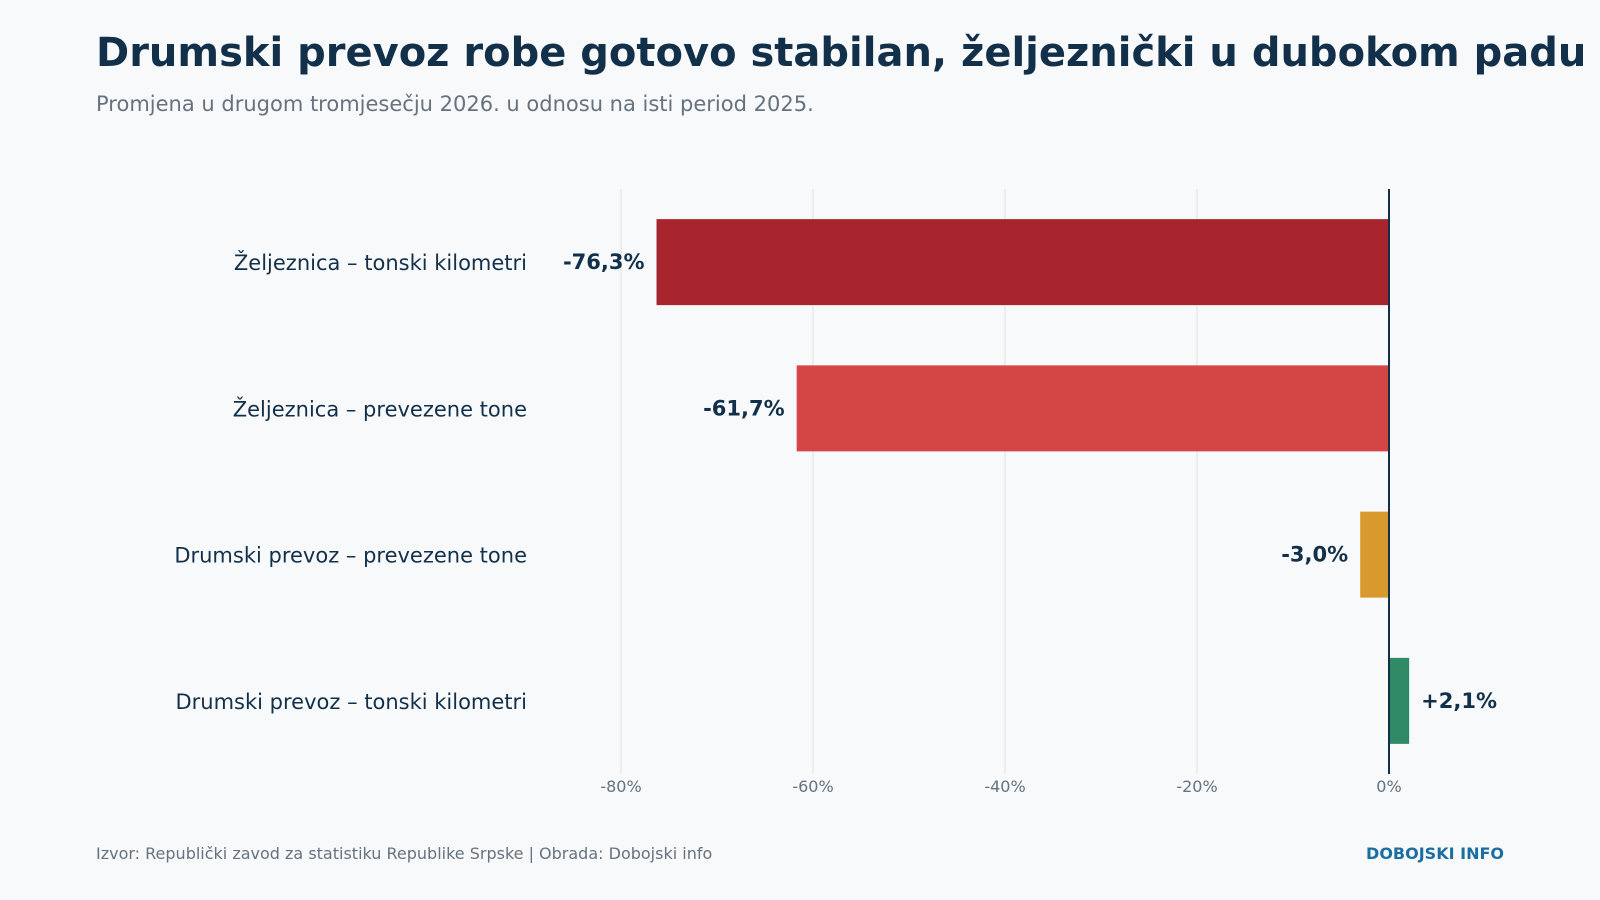 Image resolution: width=1600 pixels, height=900 pixels. I want to click on bar-value-label: -3,0%, so click(1314, 555).